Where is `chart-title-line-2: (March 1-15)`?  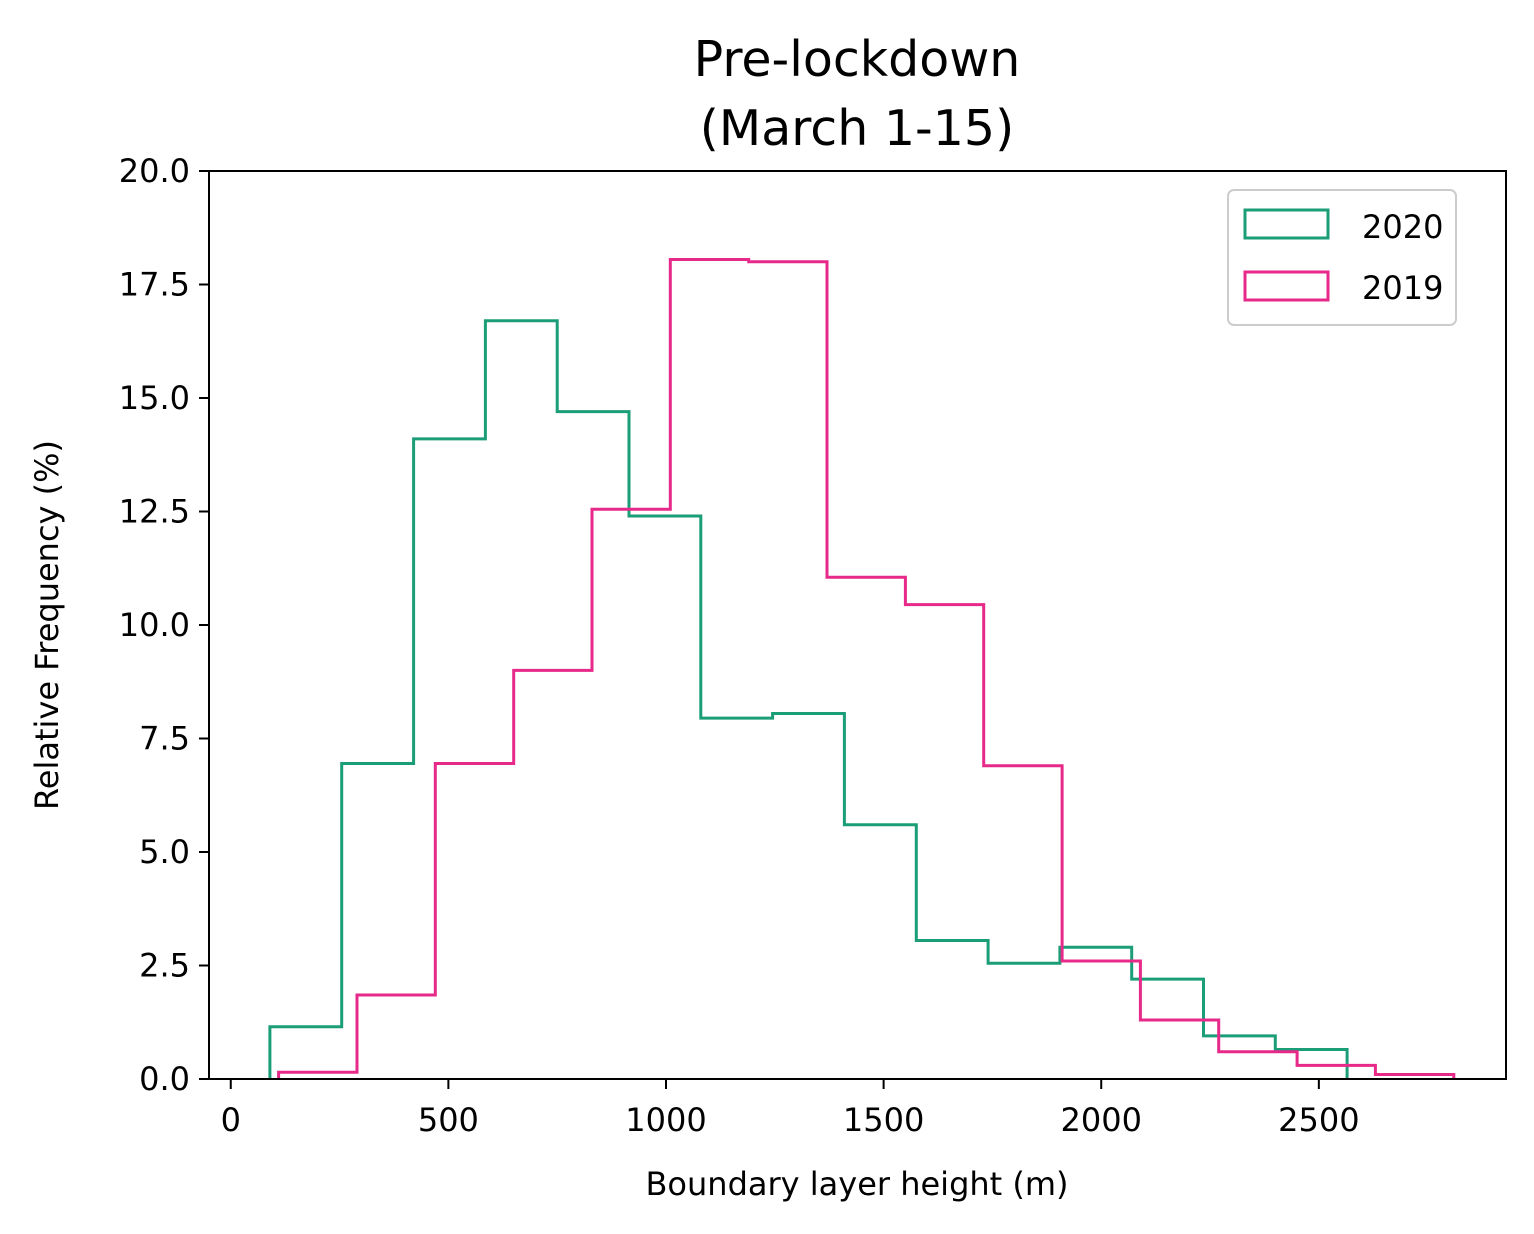 chart-title-line-2: (March 1-15) is located at coordinates (857, 128).